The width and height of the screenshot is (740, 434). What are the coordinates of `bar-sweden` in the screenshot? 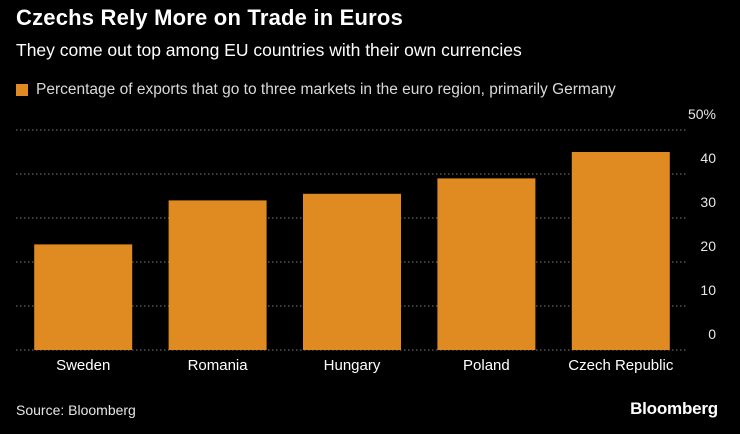 It's located at (83, 297).